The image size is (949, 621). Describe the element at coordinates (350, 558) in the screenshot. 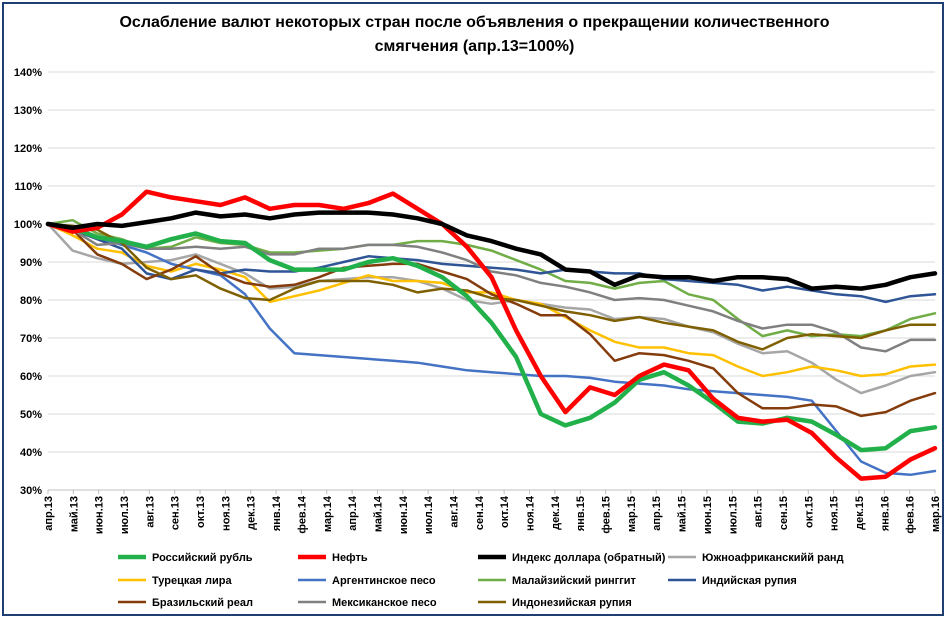

I see `legend-label: Нефть` at that location.